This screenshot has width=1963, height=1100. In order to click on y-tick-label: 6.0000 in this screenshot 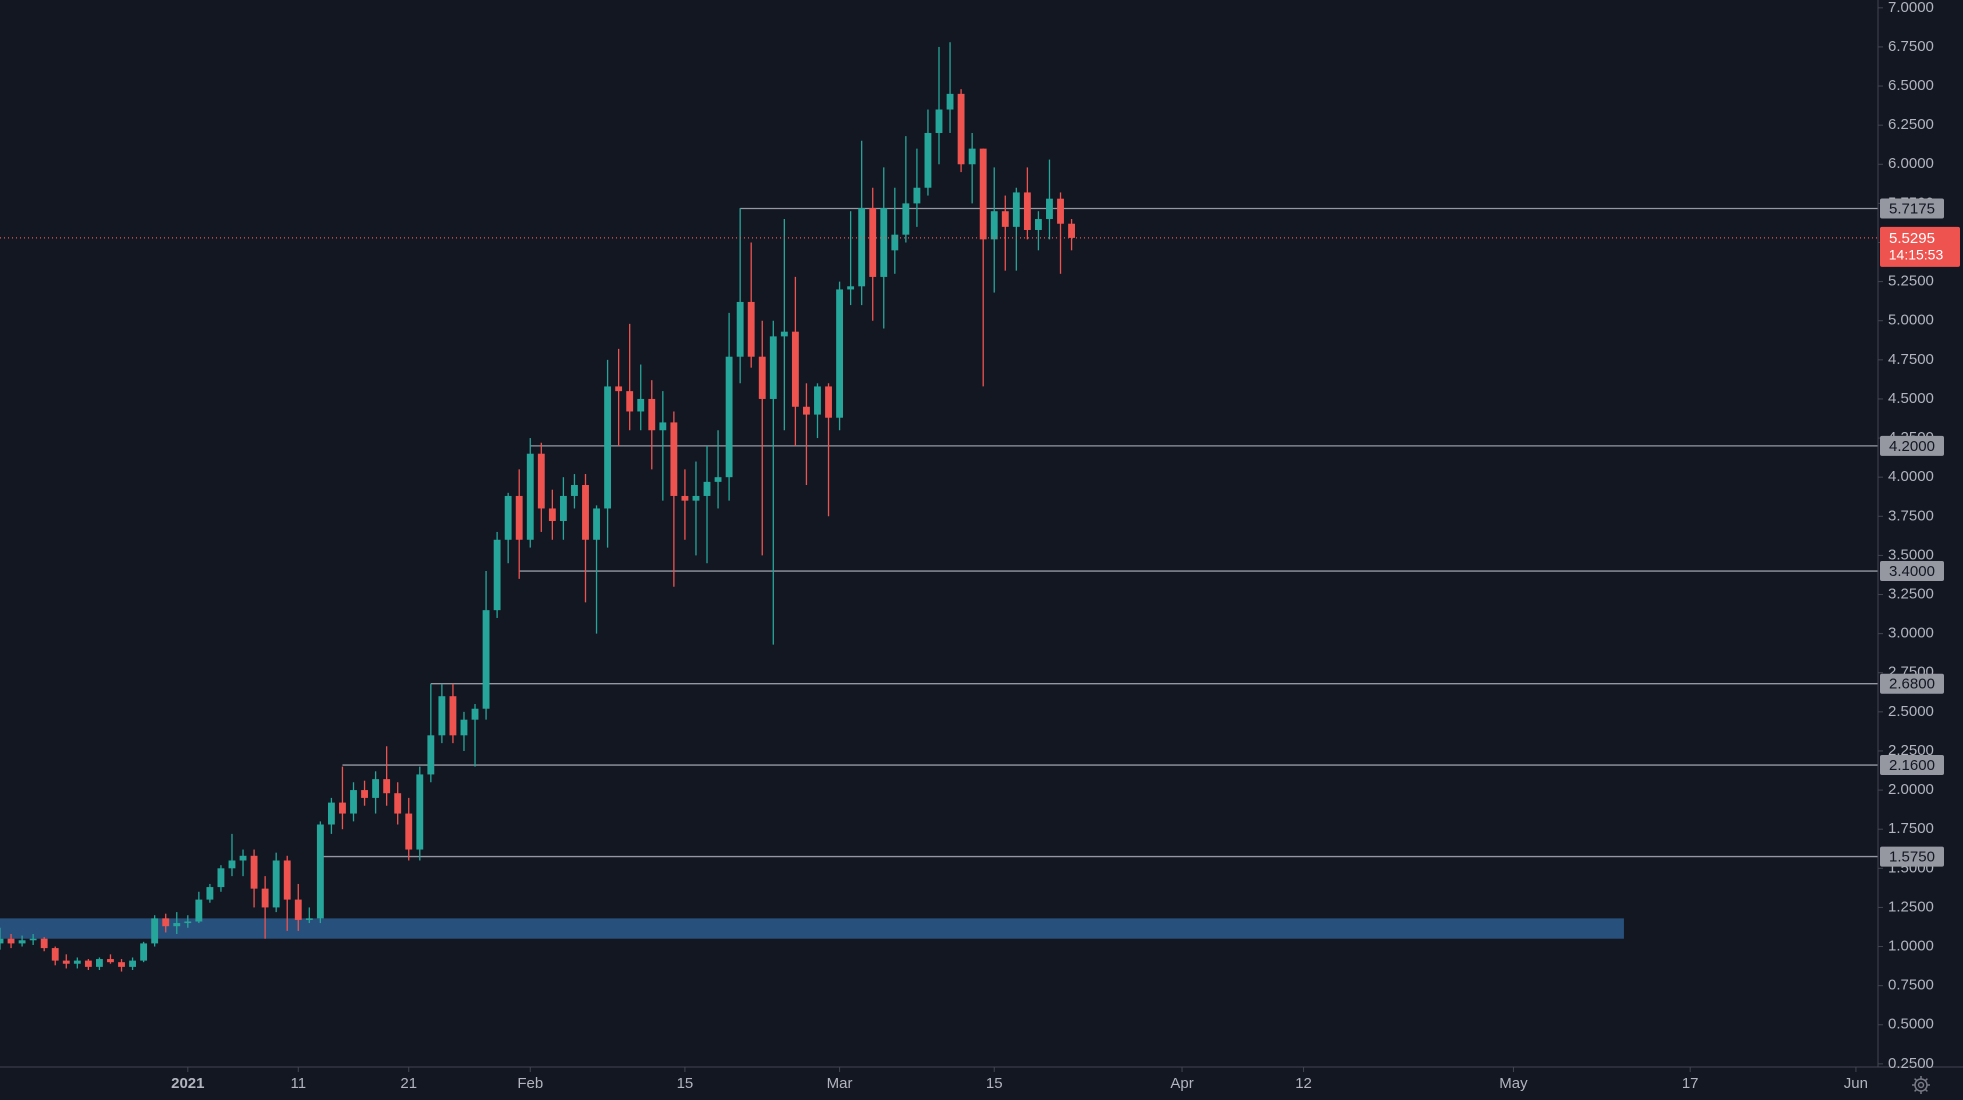, I will do `click(1911, 163)`.